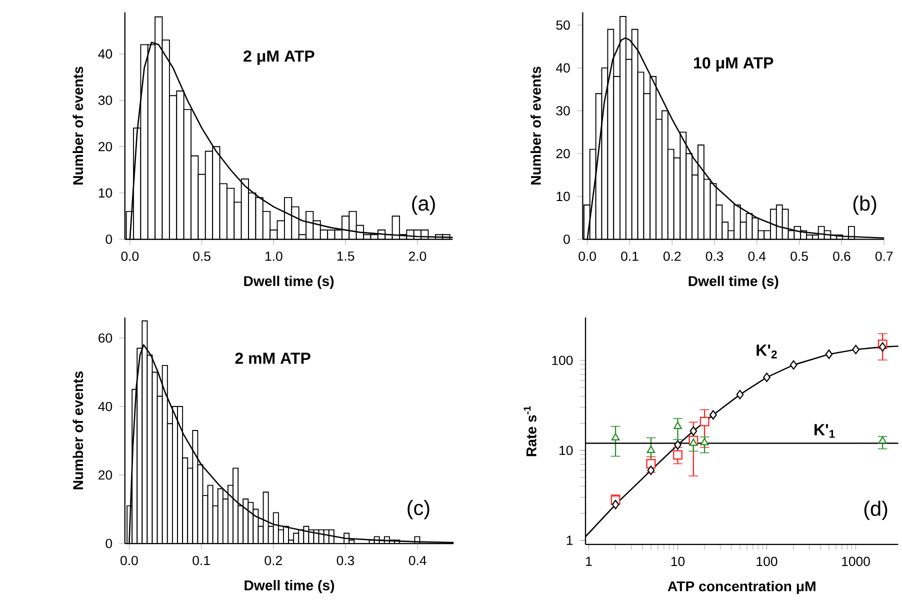 This screenshot has height=602, width=902. Describe the element at coordinates (884, 256) in the screenshot. I see `x-tick-label: 0.7` at that location.